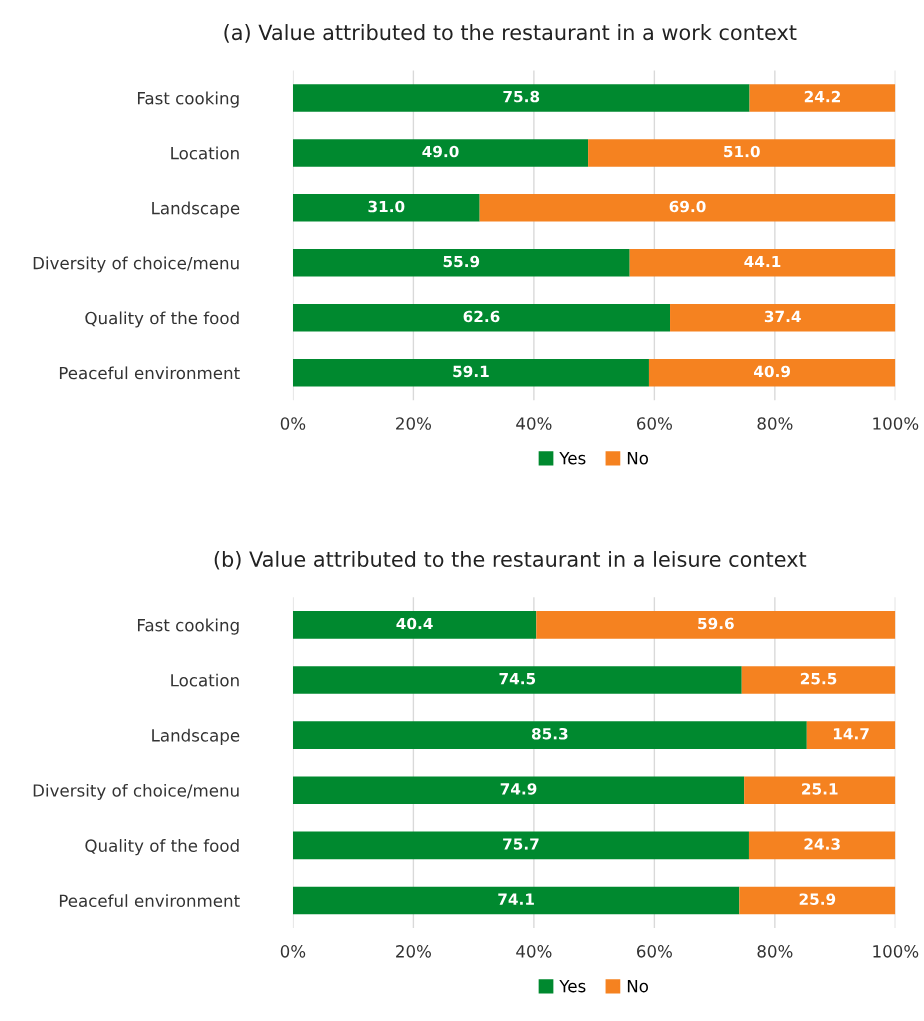 The image size is (924, 1021). I want to click on data-label: 62.6, so click(481, 316).